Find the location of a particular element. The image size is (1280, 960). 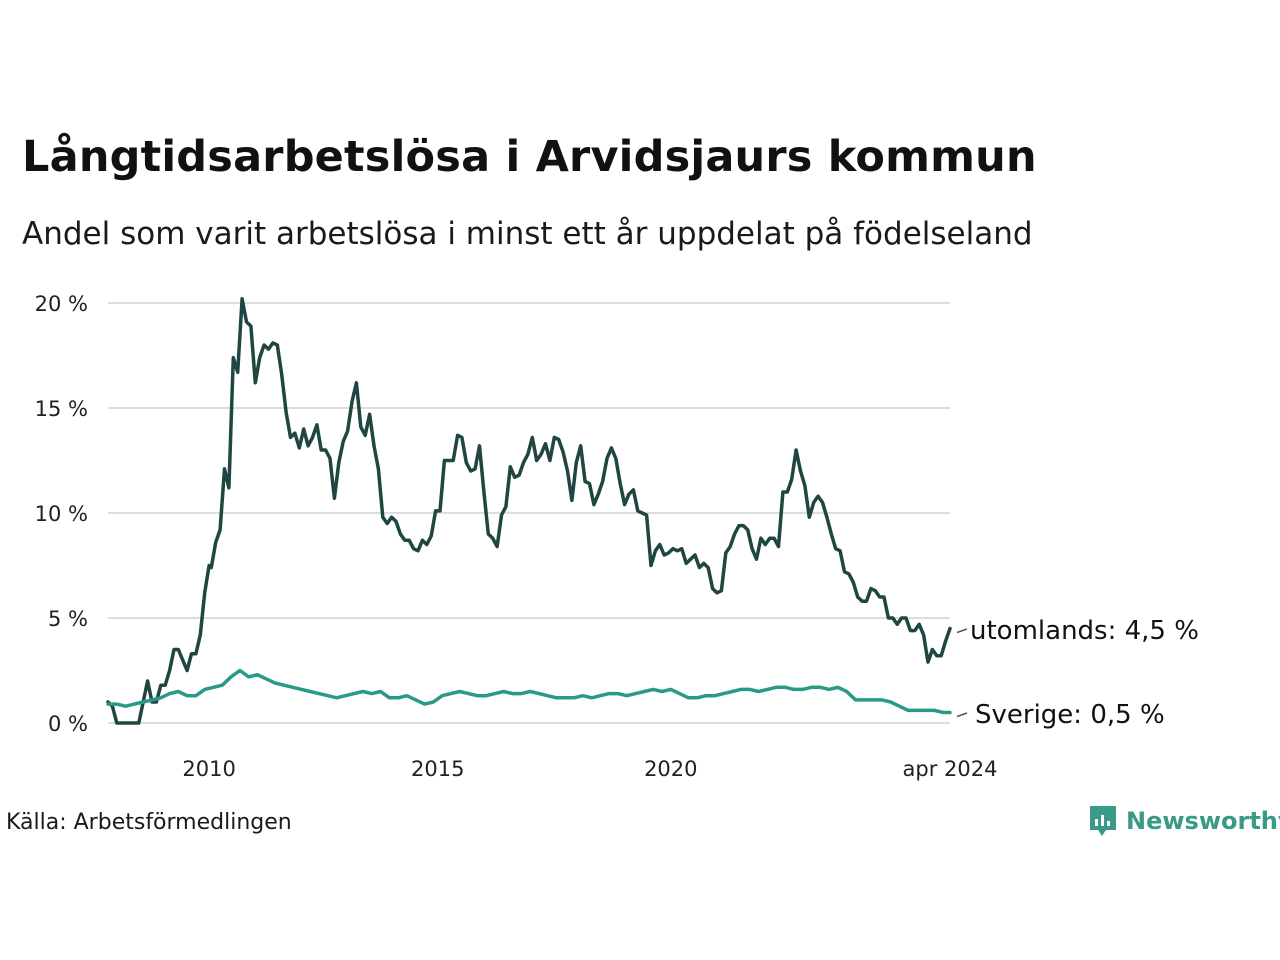

series-end-label: Sverige: 0,5 % is located at coordinates (1070, 715).